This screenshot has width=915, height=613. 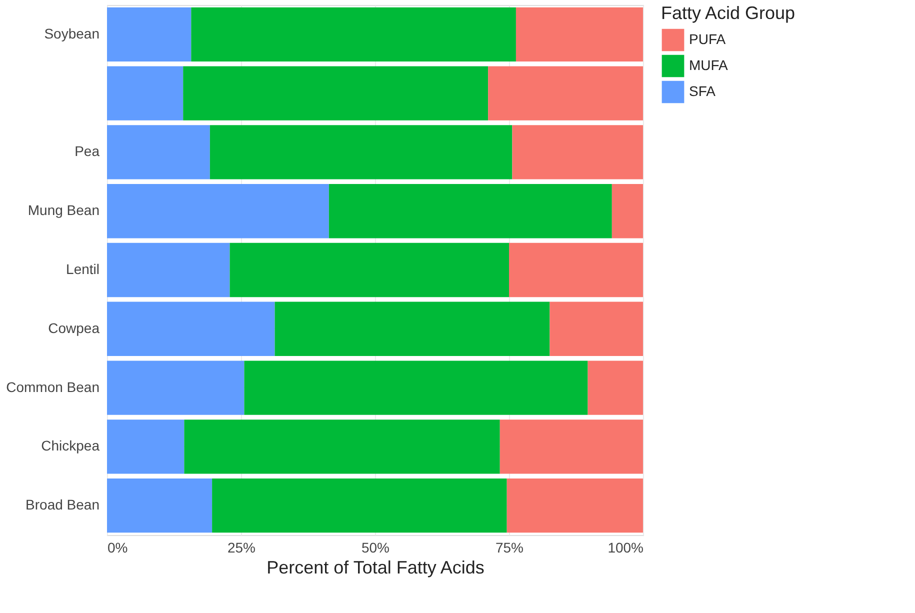 What do you see at coordinates (74, 328) in the screenshot?
I see `y-tick-label: Cowpea` at bounding box center [74, 328].